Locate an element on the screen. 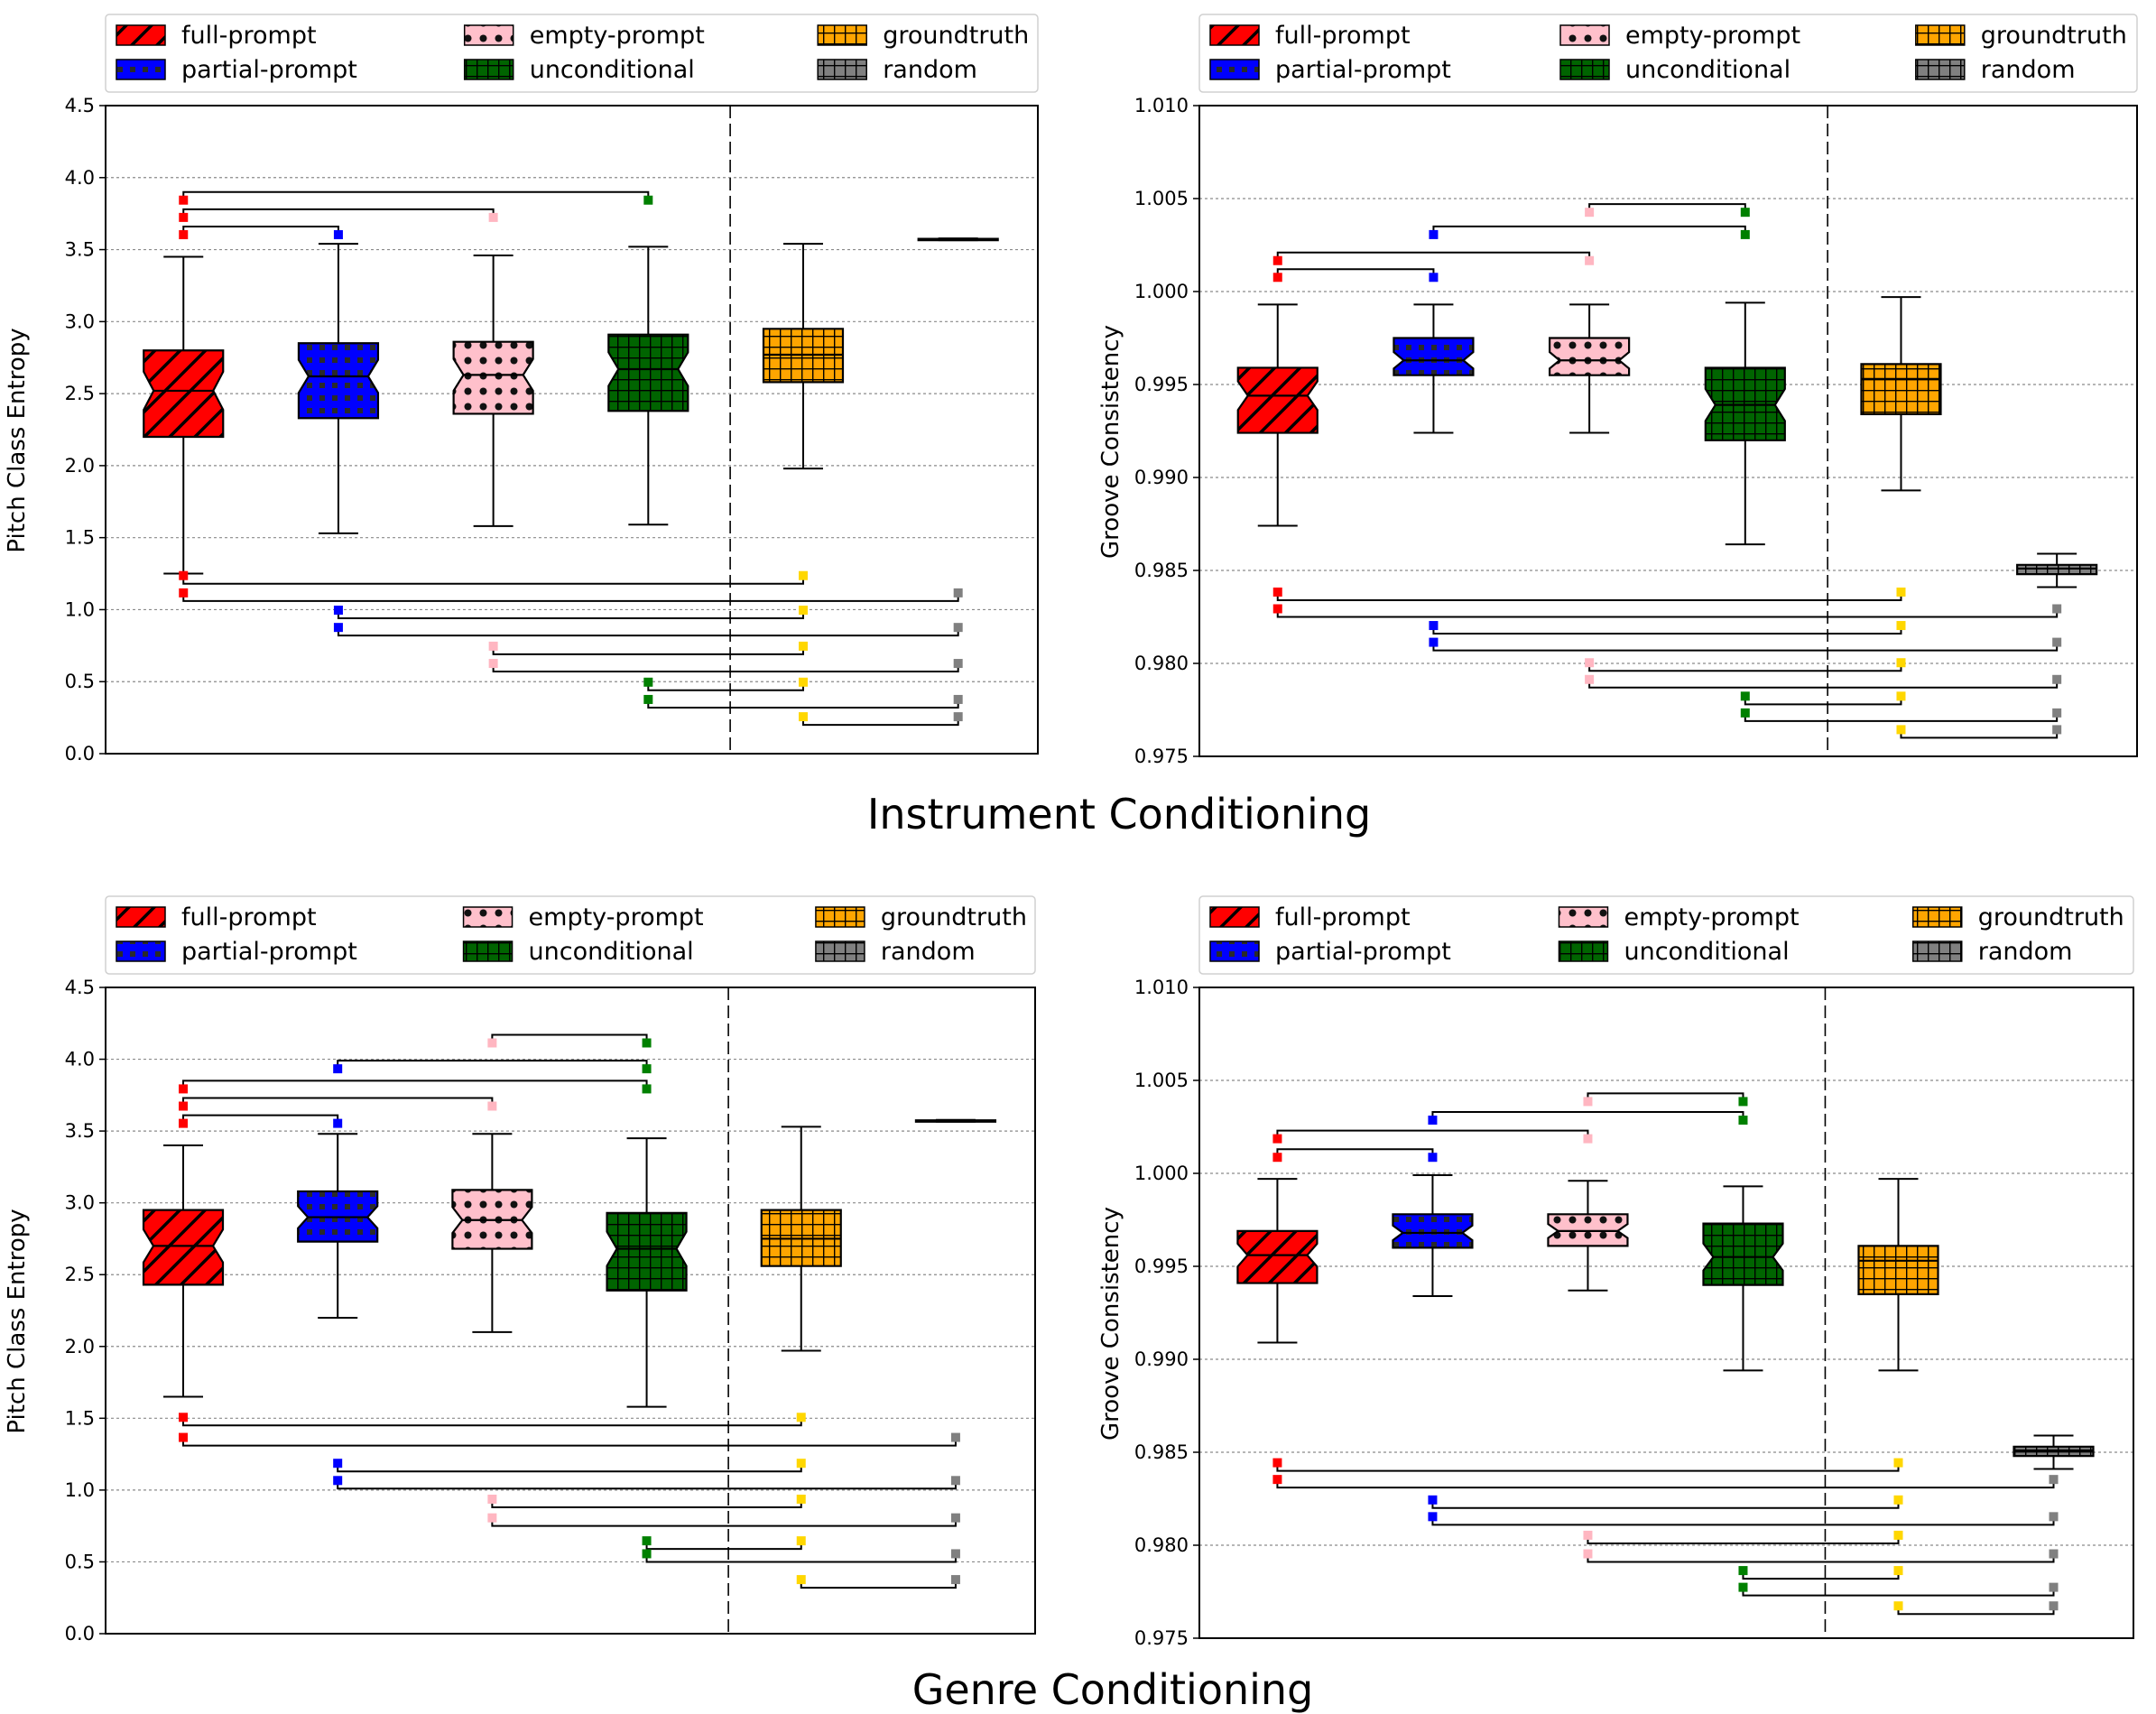 The height and width of the screenshot is (1714, 2156). box-groundtruth is located at coordinates (1898, 1275).